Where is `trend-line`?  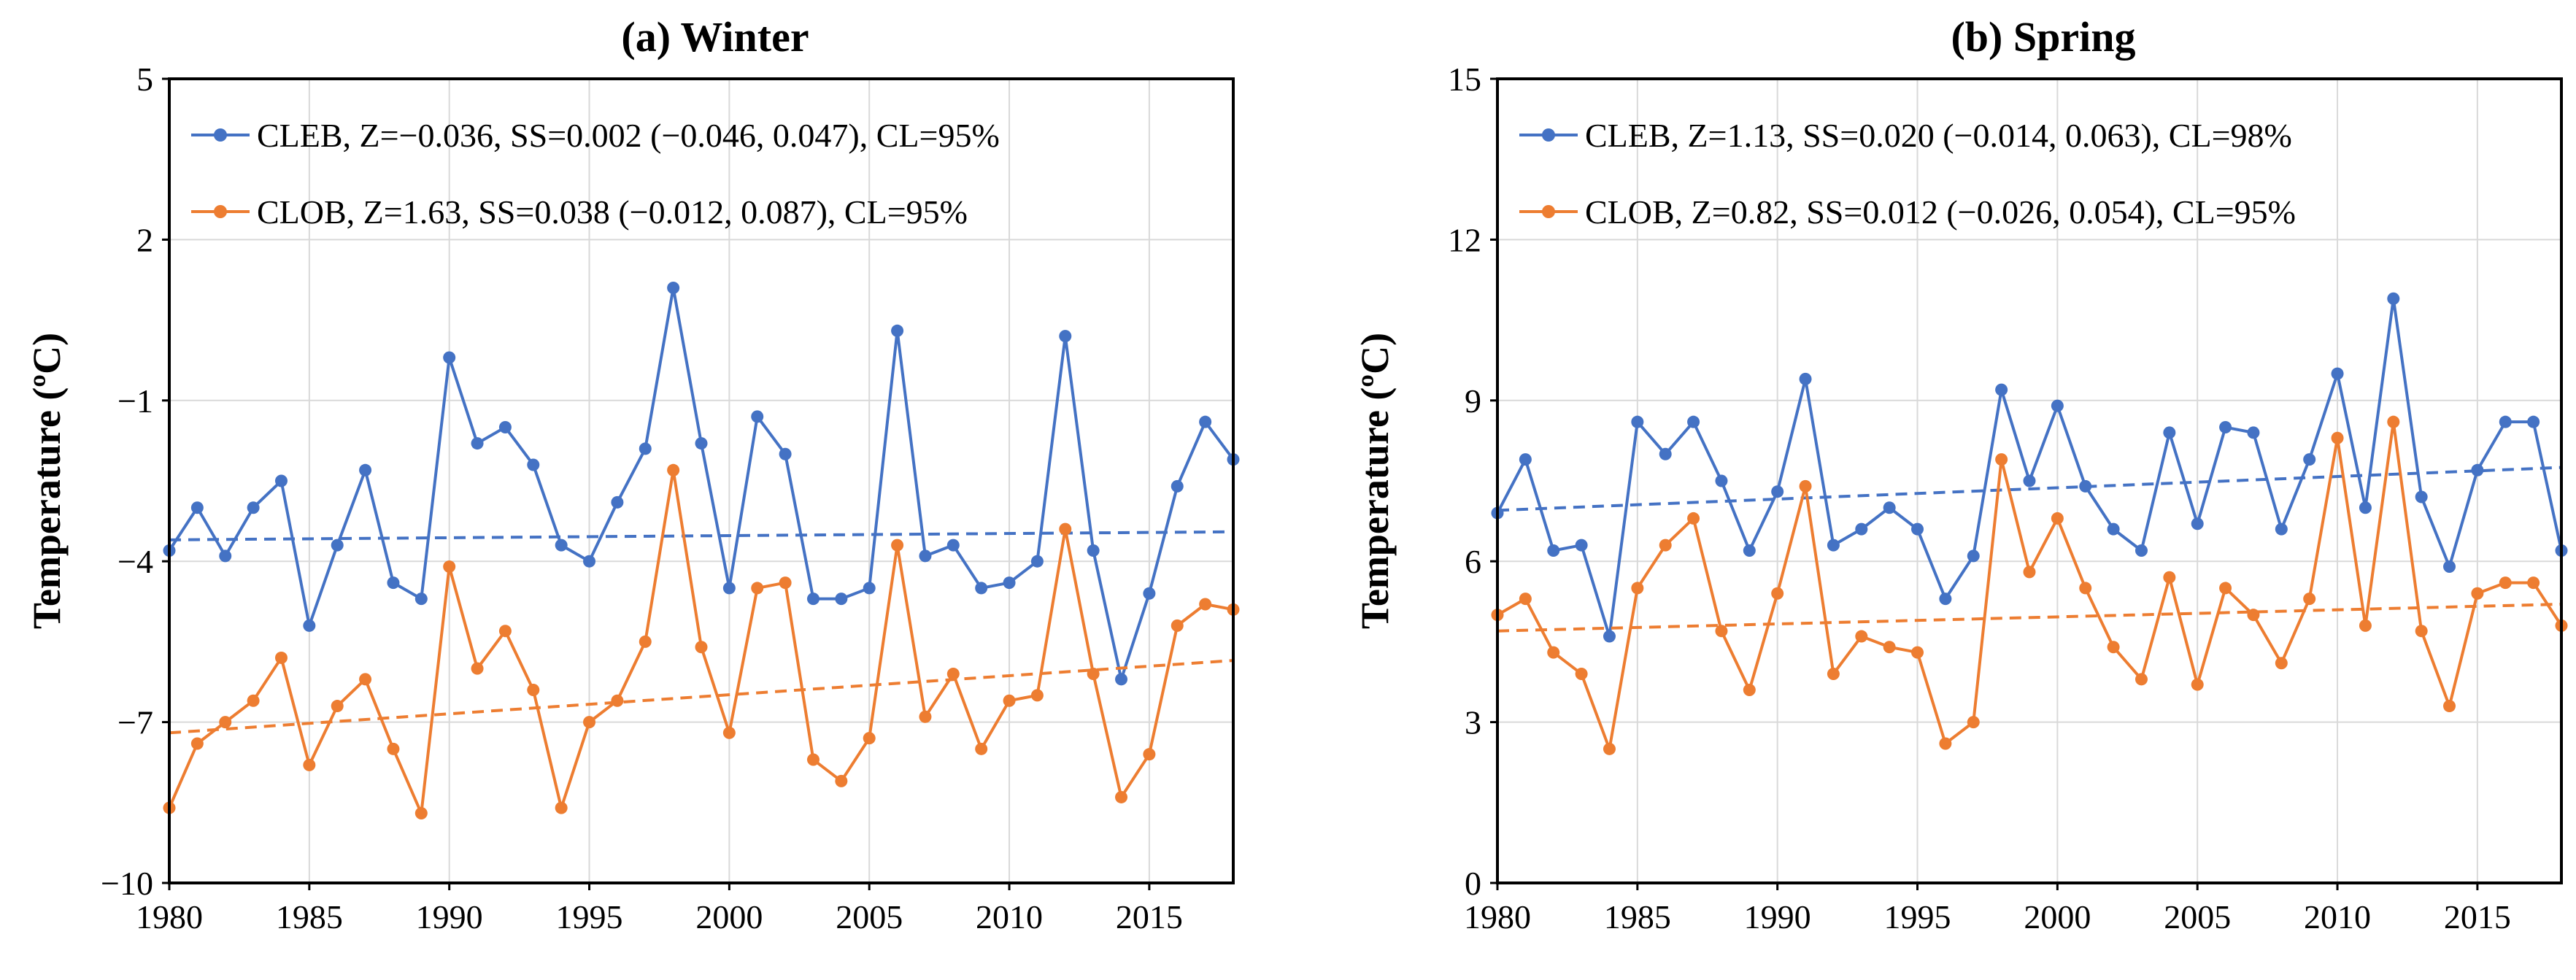
trend-line is located at coordinates (701, 535).